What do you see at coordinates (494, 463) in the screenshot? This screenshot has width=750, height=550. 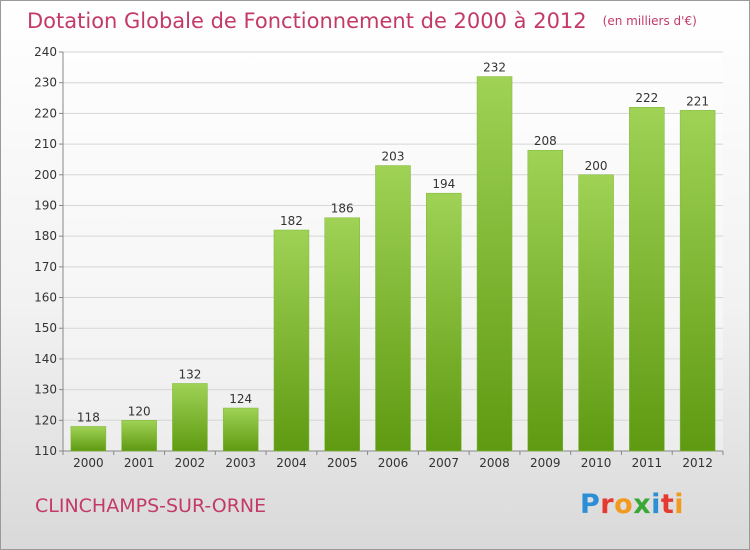 I see `x-tick-label: 2008` at bounding box center [494, 463].